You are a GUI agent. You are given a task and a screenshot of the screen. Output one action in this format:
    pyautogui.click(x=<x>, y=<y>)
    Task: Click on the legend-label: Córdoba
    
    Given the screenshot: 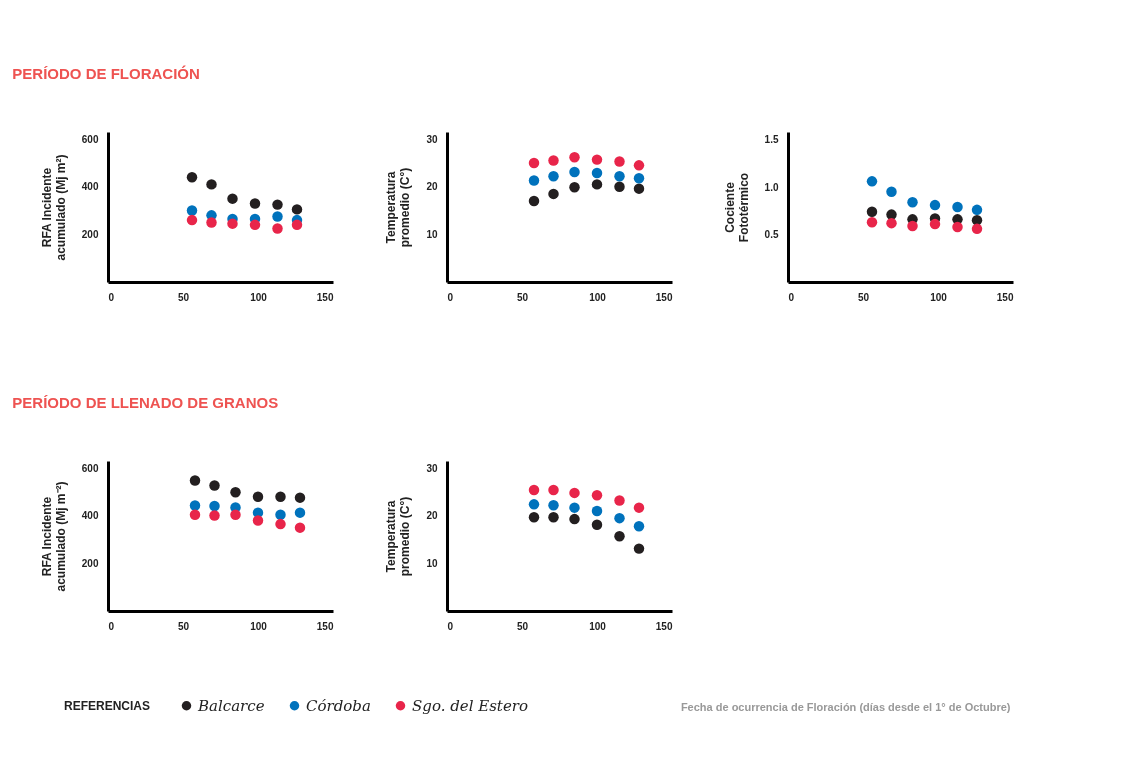 What is the action you would take?
    pyautogui.click(x=338, y=705)
    